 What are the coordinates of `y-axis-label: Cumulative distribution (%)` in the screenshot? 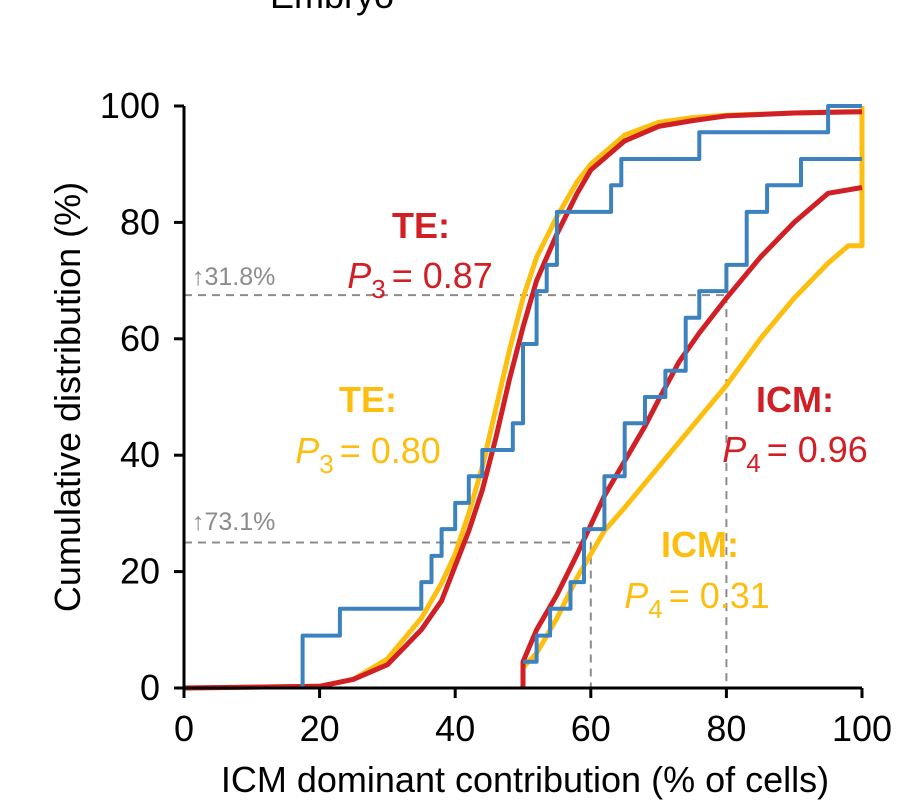 It's located at (67, 397).